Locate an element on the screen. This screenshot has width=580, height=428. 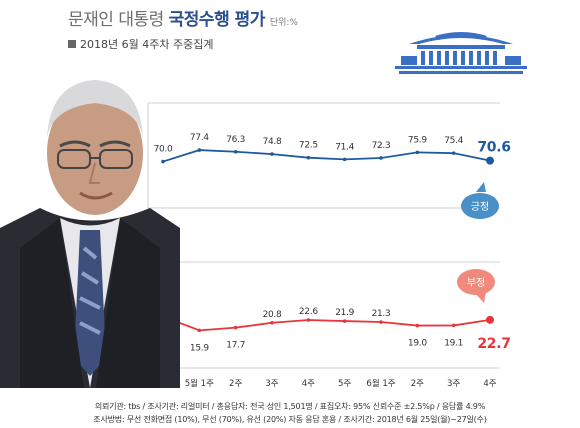
negative-value-label-6: 21.3 is located at coordinates (381, 314).